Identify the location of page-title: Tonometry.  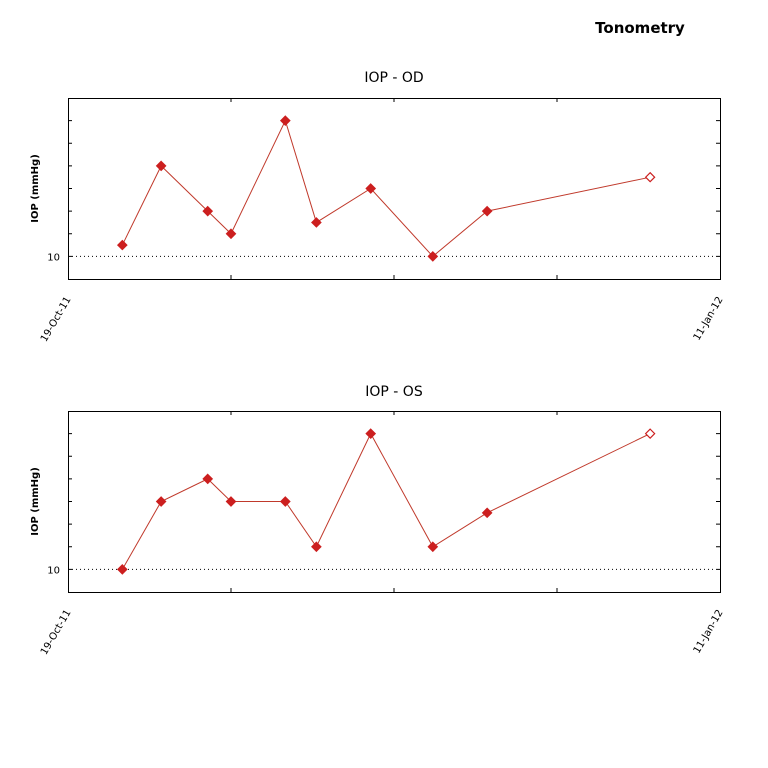
(640, 28).